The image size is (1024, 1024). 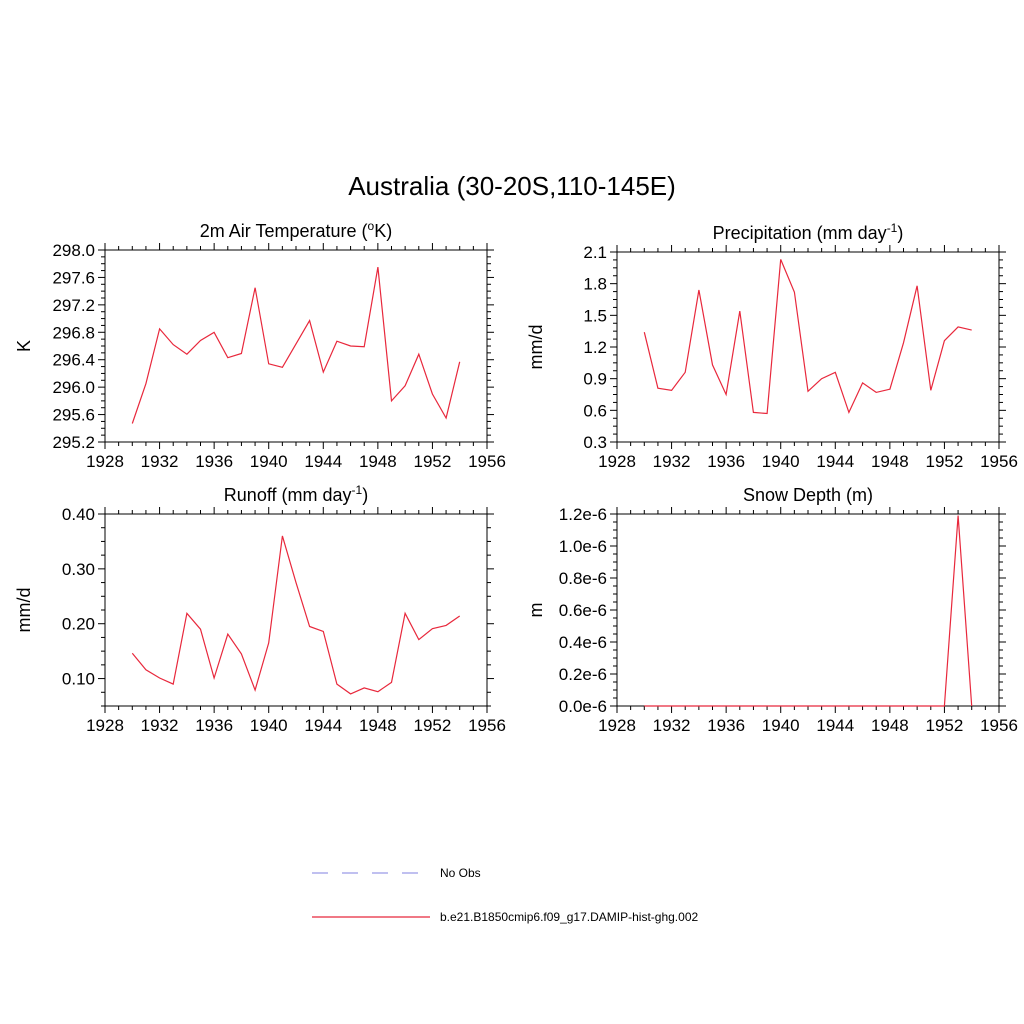 What do you see at coordinates (583, 546) in the screenshot?
I see `y-tick-label-snow-depth-5: 1.0e-6` at bounding box center [583, 546].